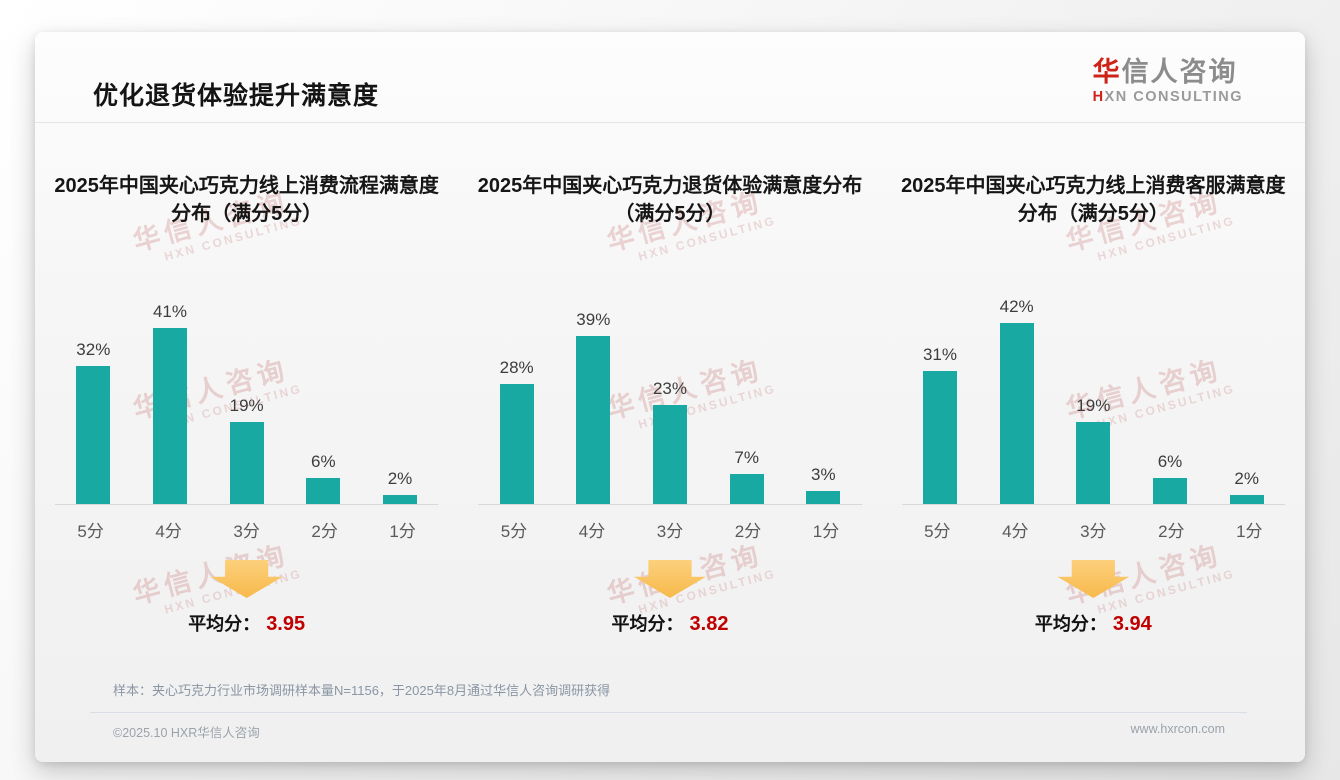 Image resolution: width=1340 pixels, height=780 pixels. I want to click on logo-tagline-rest: XN CONSULTING, so click(1173, 97).